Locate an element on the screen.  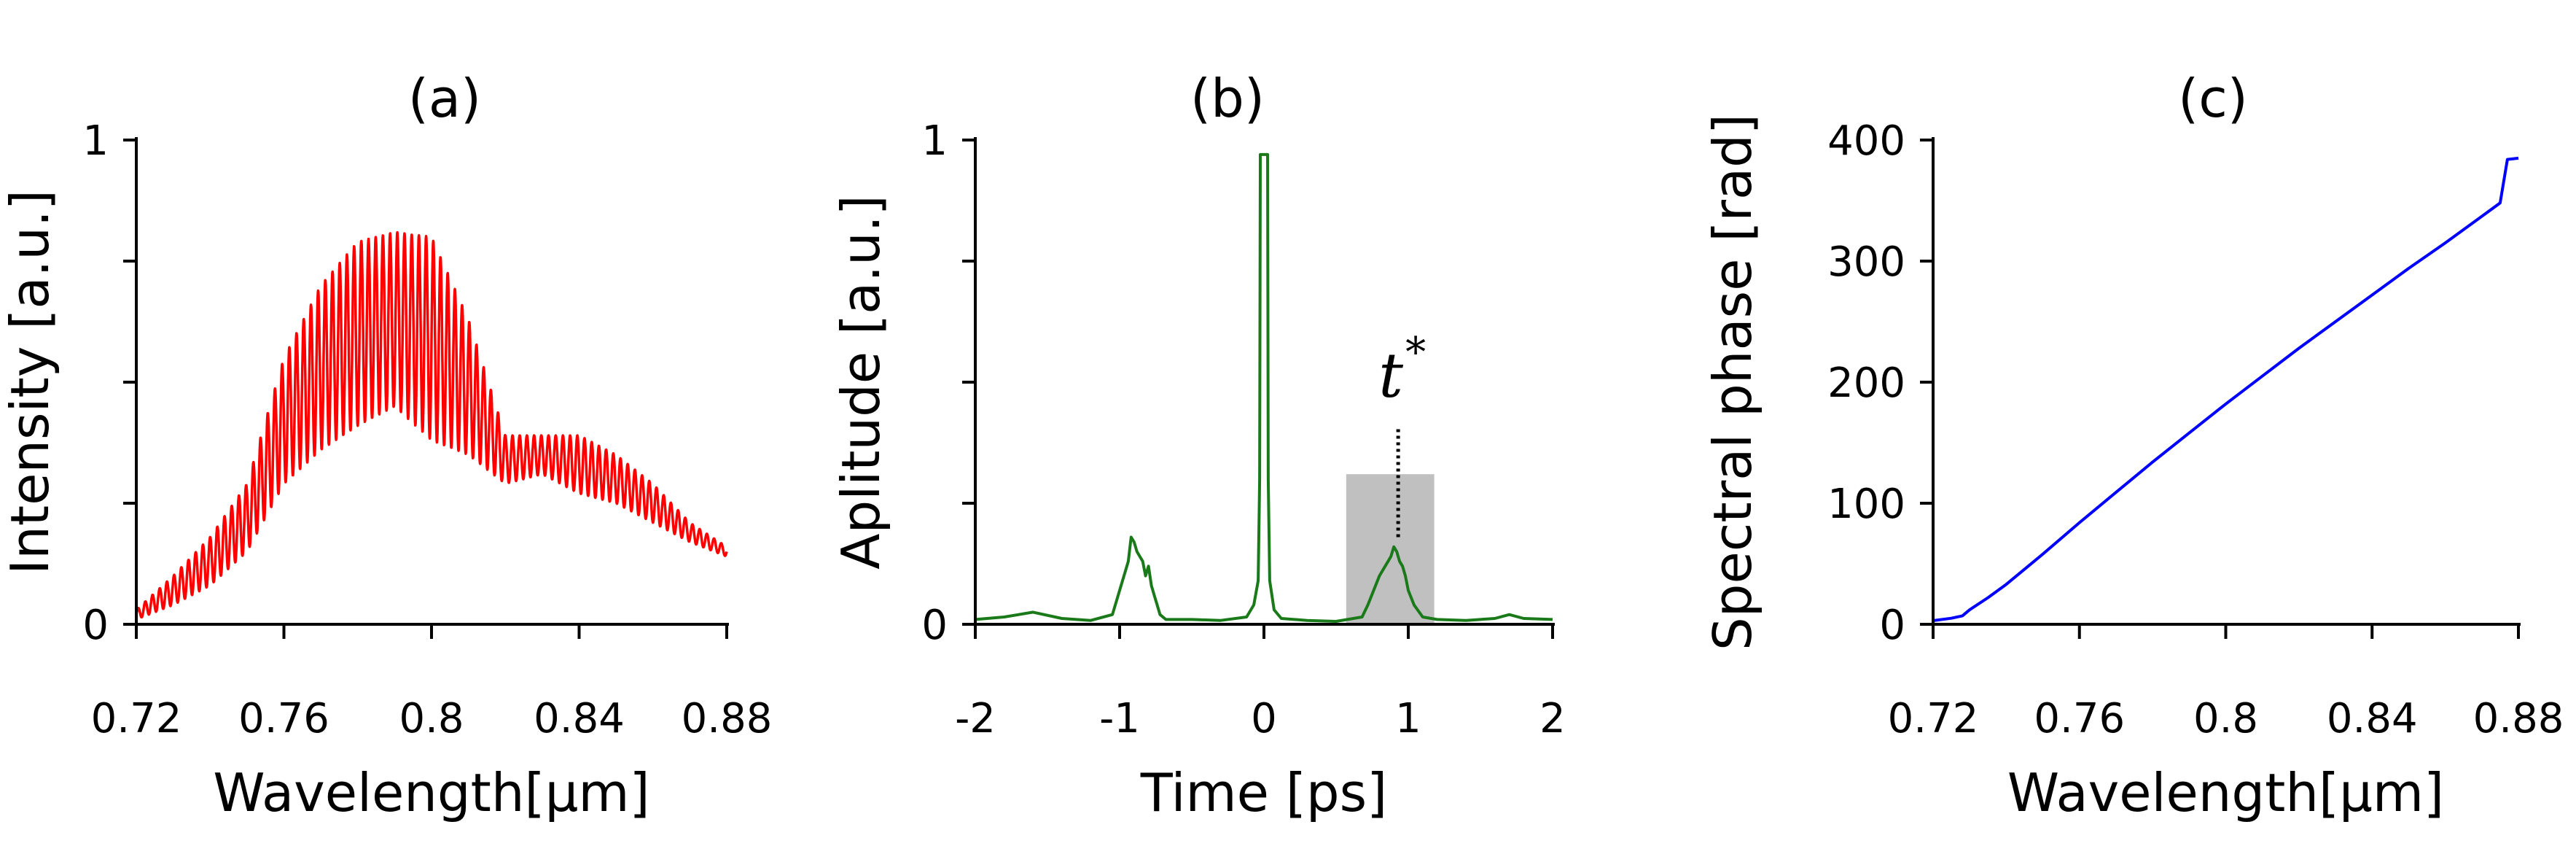
y-tick-label: 200 is located at coordinates (1866, 383).